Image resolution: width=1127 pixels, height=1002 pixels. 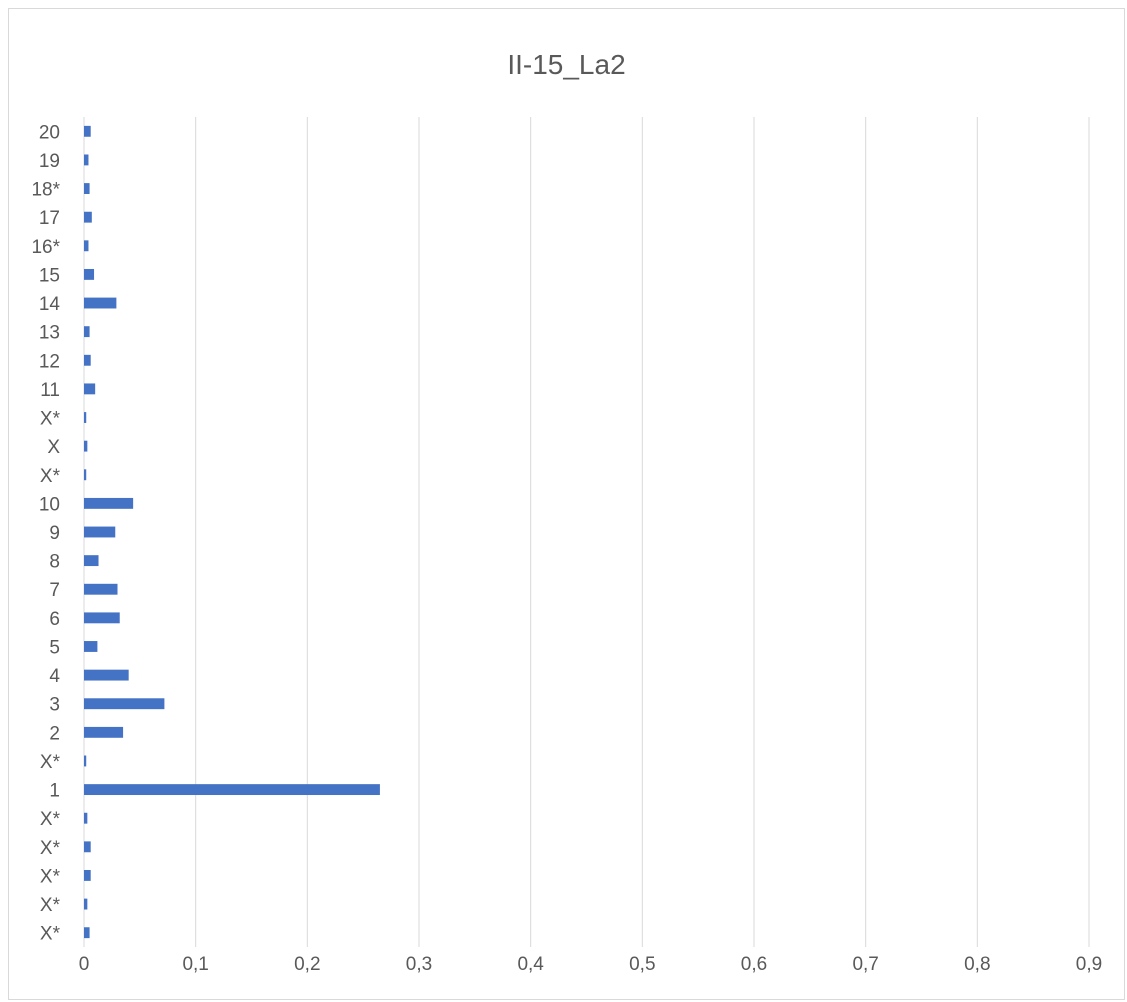 What do you see at coordinates (54, 733) in the screenshot?
I see `y-tick-label: 2` at bounding box center [54, 733].